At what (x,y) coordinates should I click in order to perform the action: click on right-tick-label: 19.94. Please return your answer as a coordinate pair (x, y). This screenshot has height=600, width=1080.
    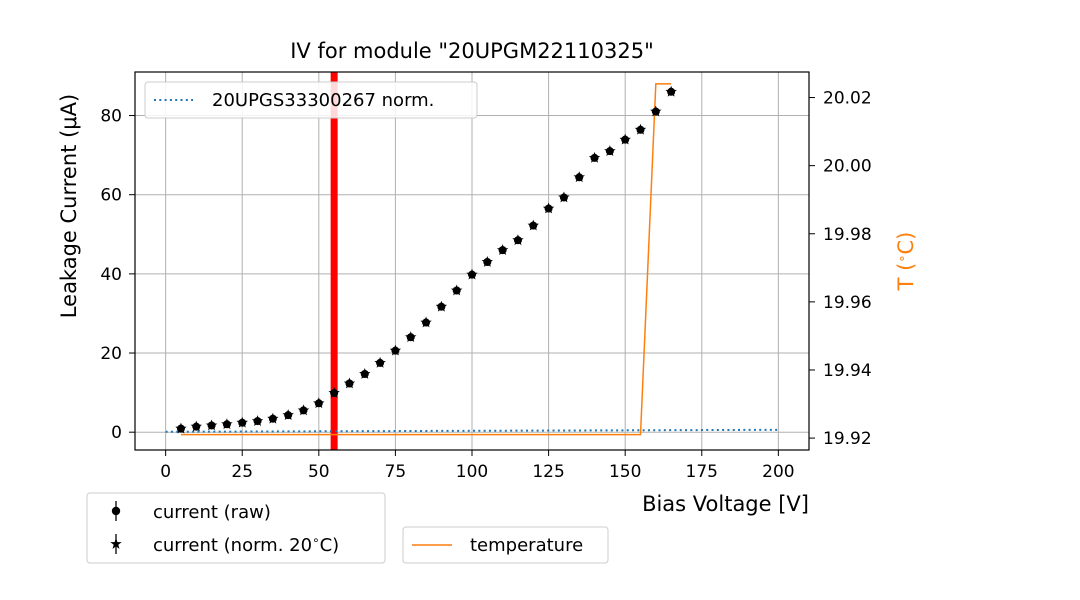
    Looking at the image, I should click on (847, 371).